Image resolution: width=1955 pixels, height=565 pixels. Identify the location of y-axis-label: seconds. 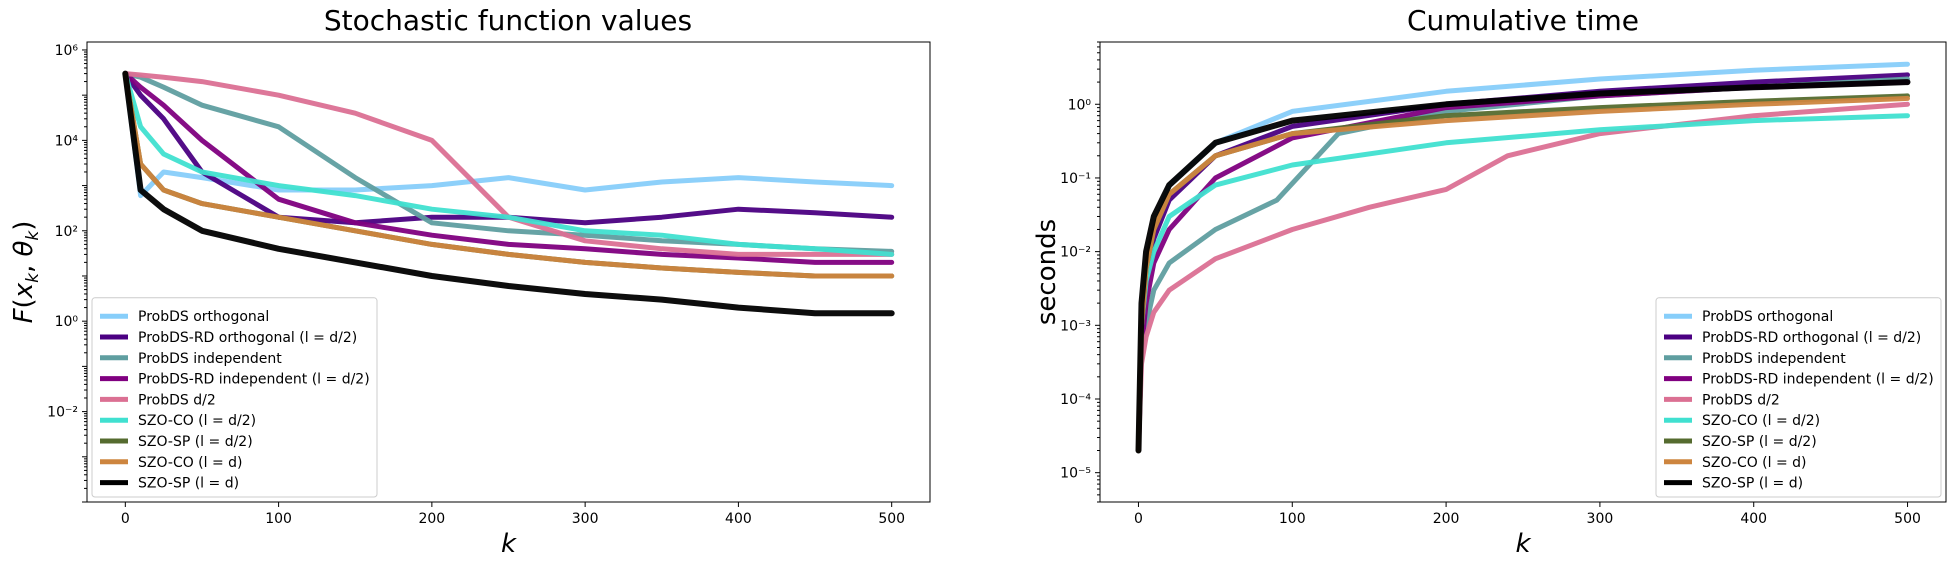
(1047, 272).